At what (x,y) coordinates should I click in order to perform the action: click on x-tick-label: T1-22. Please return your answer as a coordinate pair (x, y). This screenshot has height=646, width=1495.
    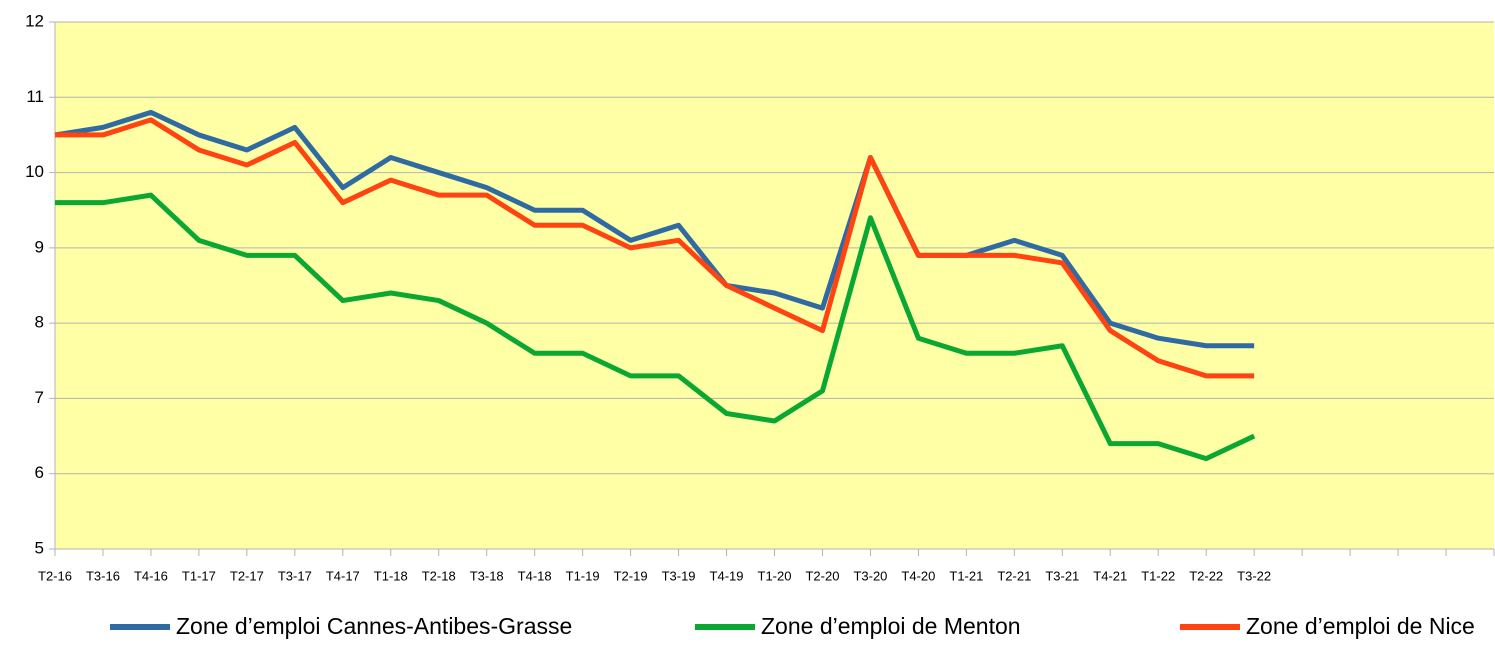
    Looking at the image, I should click on (1158, 575).